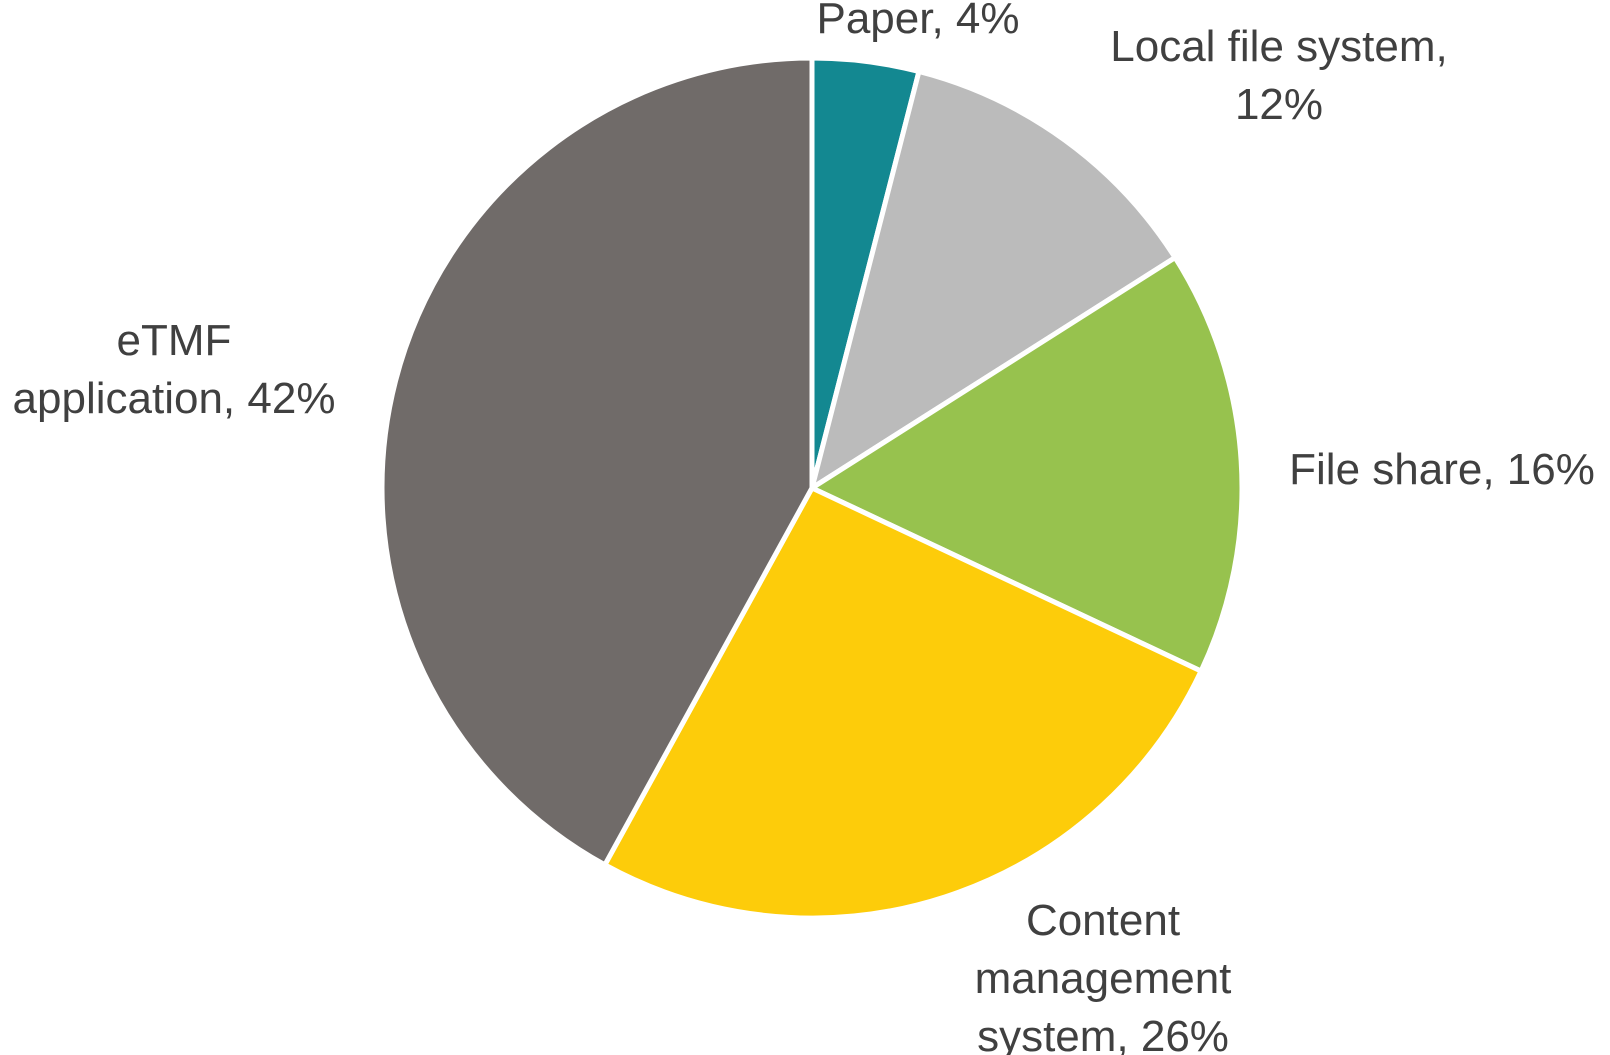 The width and height of the screenshot is (1610, 1055). What do you see at coordinates (174, 398) in the screenshot?
I see `slice-label-line: application, 42%` at bounding box center [174, 398].